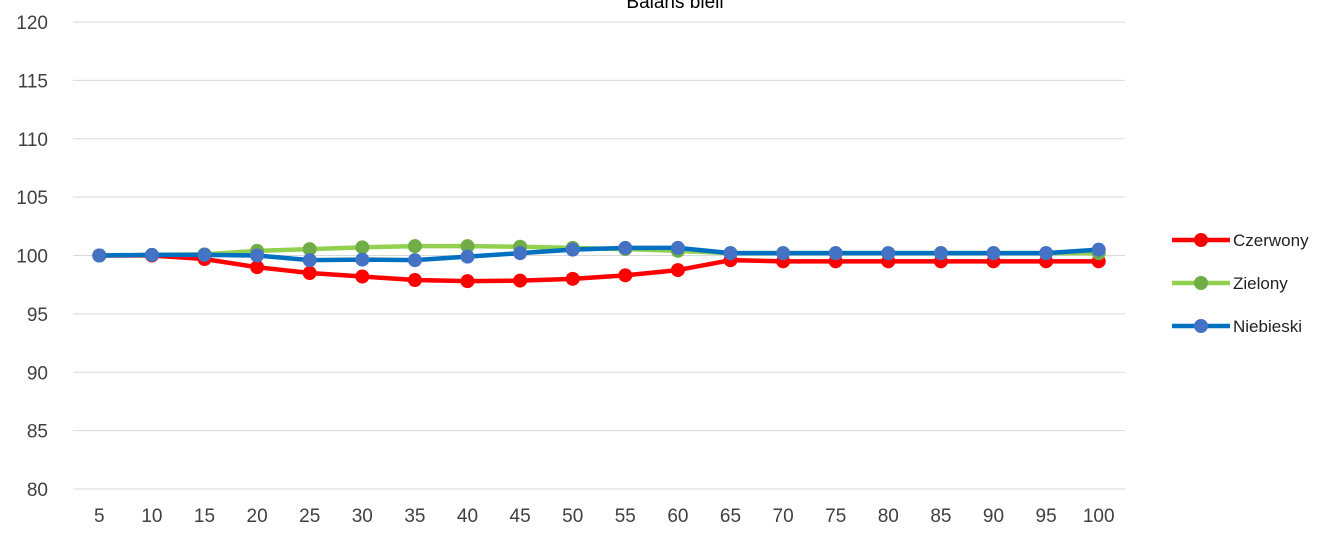 This screenshot has width=1331, height=538. I want to click on x-tick-label: 35, so click(414, 516).